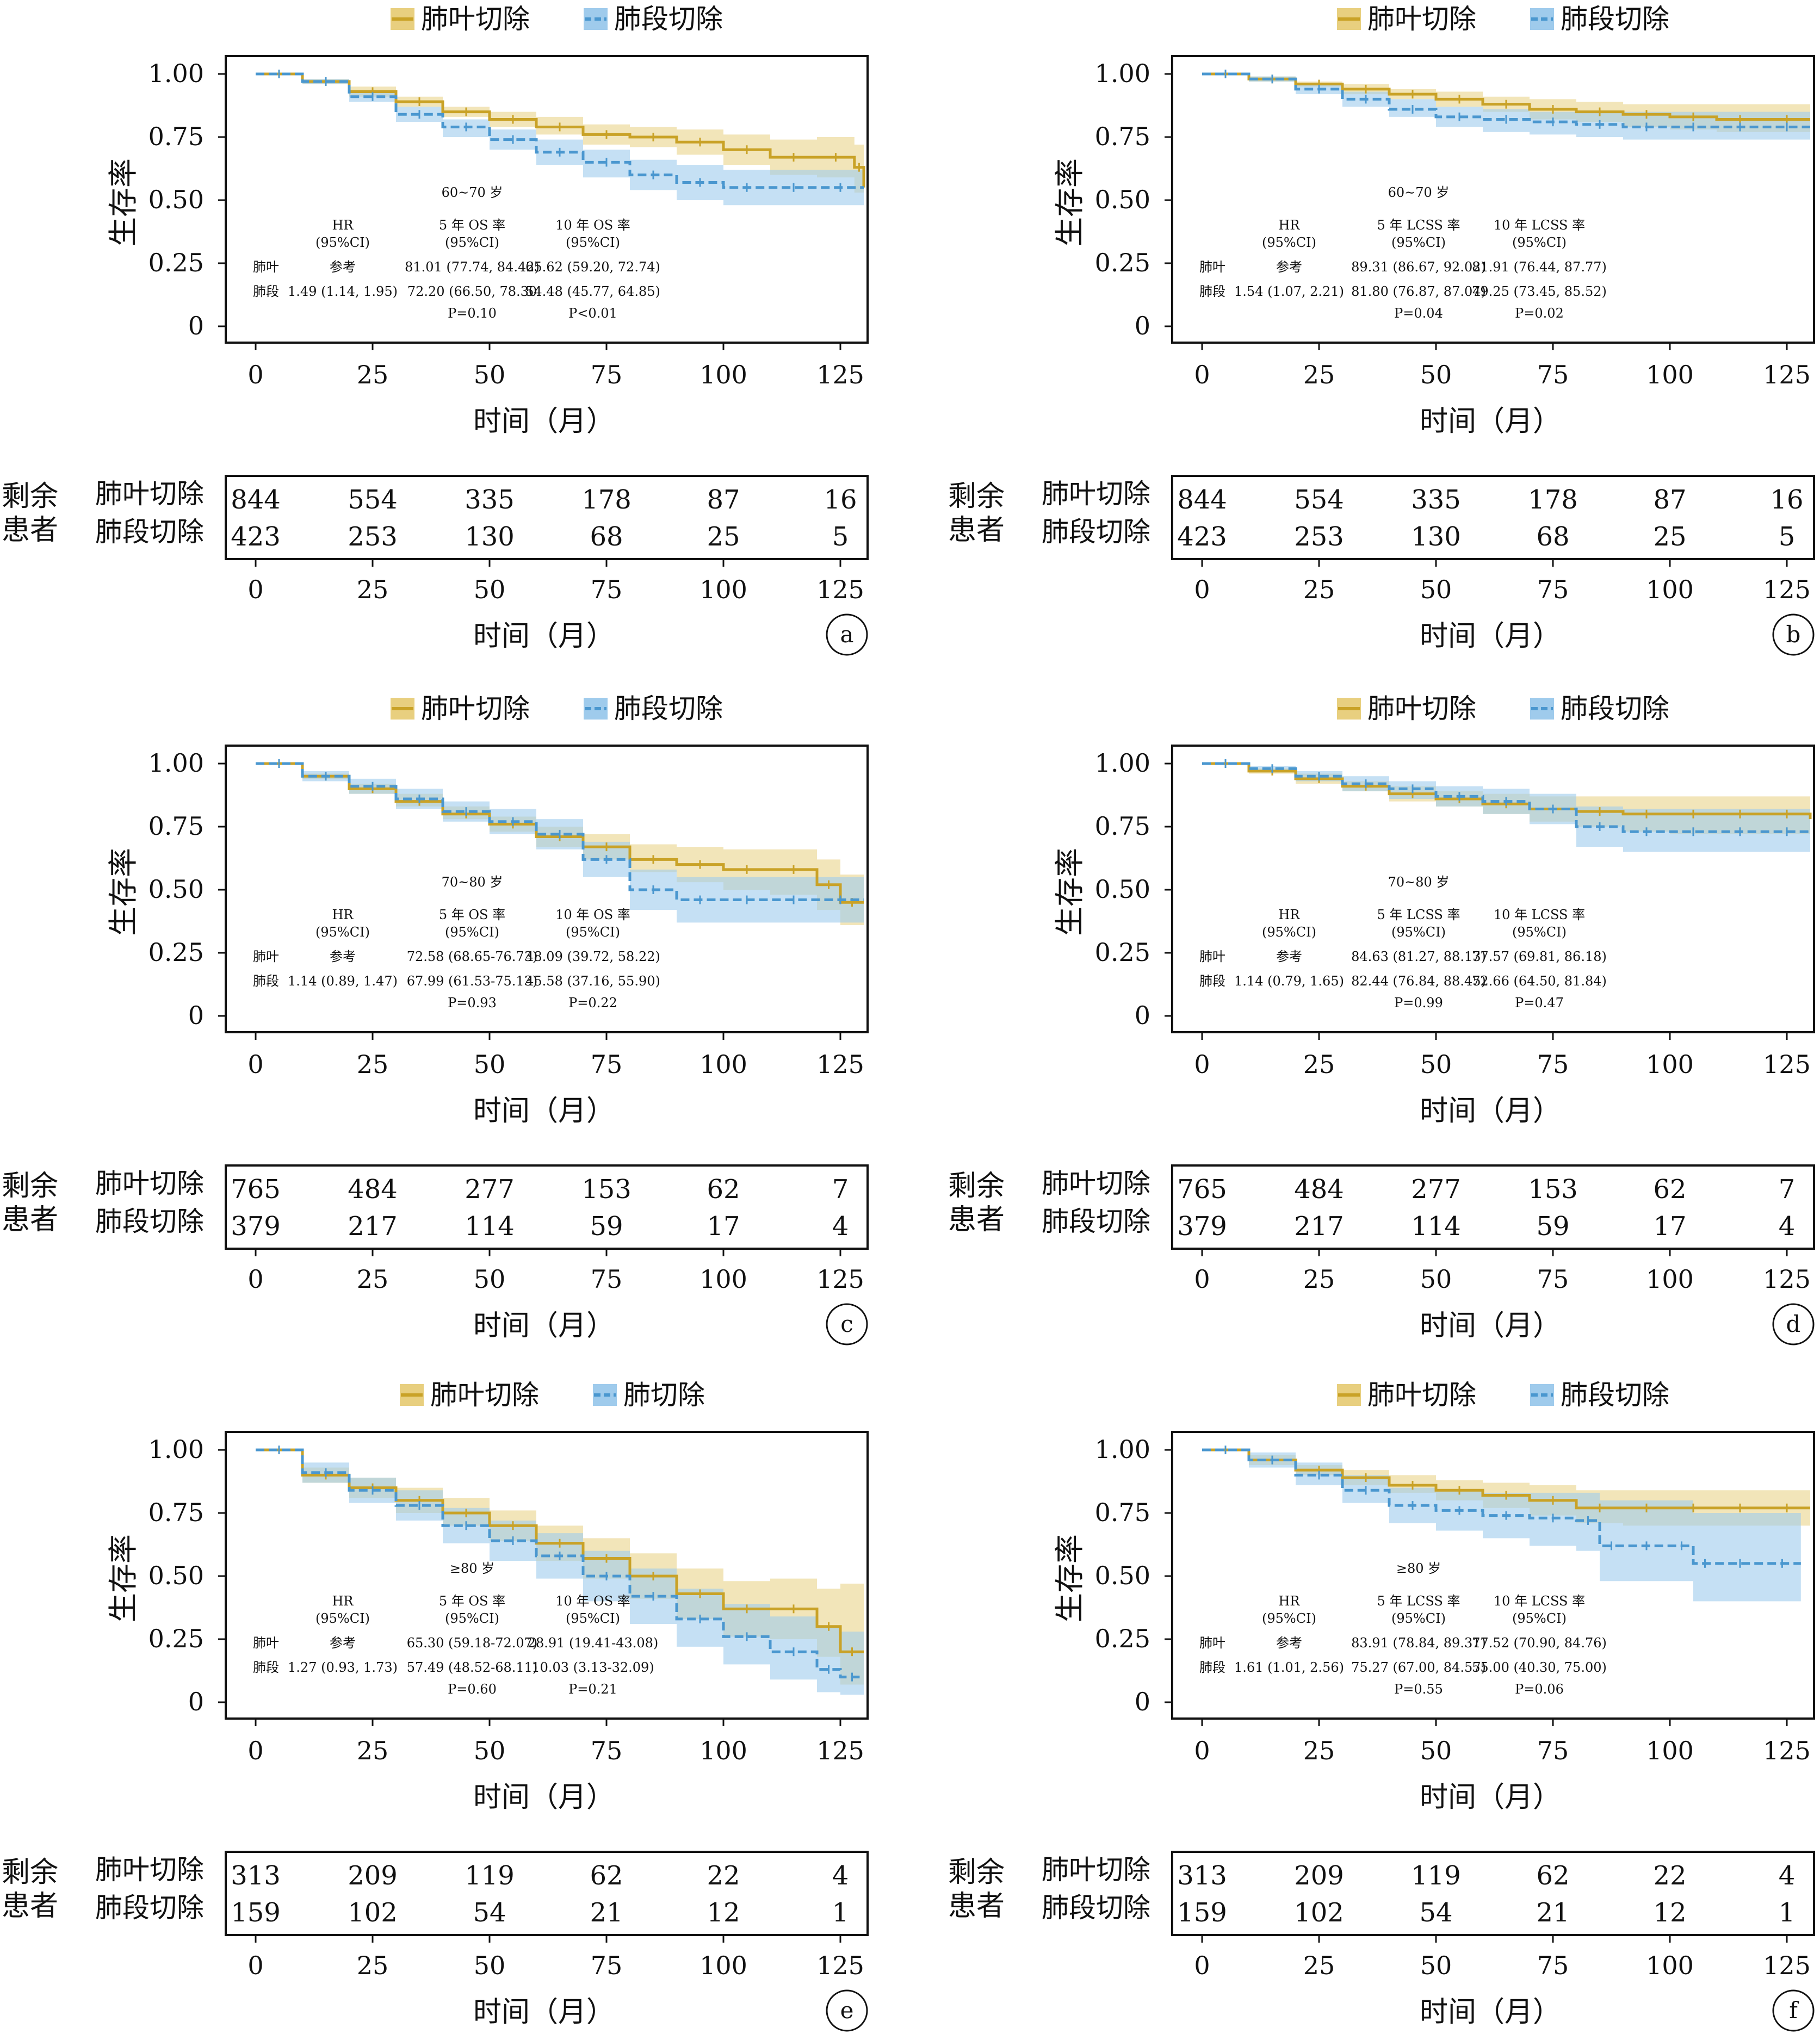 This screenshot has height=2034, width=1820. What do you see at coordinates (592, 914) in the screenshot?
I see `stats-rate10-header: 10 年 OS 率` at bounding box center [592, 914].